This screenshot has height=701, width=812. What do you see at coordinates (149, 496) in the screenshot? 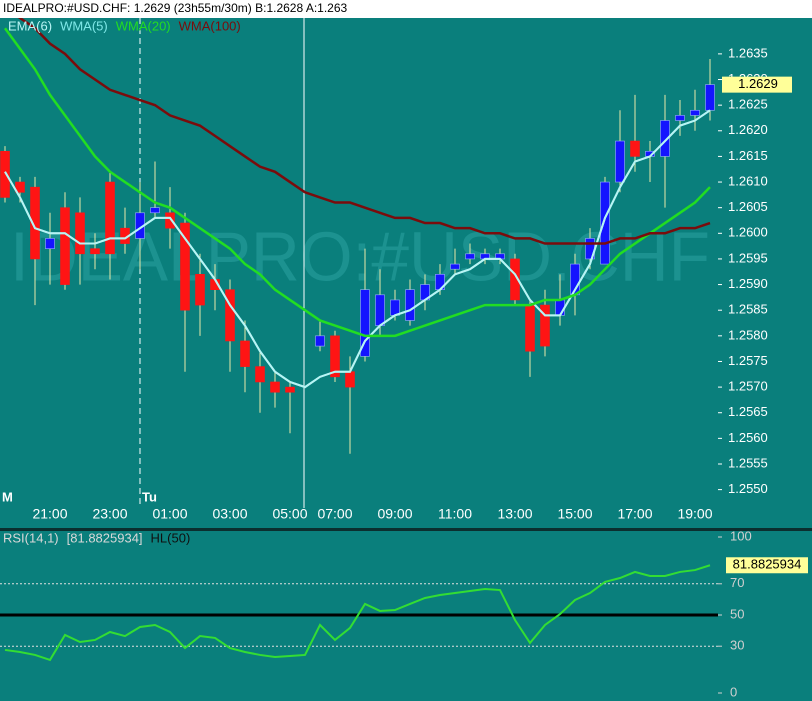
I see `day-label: Tu` at bounding box center [149, 496].